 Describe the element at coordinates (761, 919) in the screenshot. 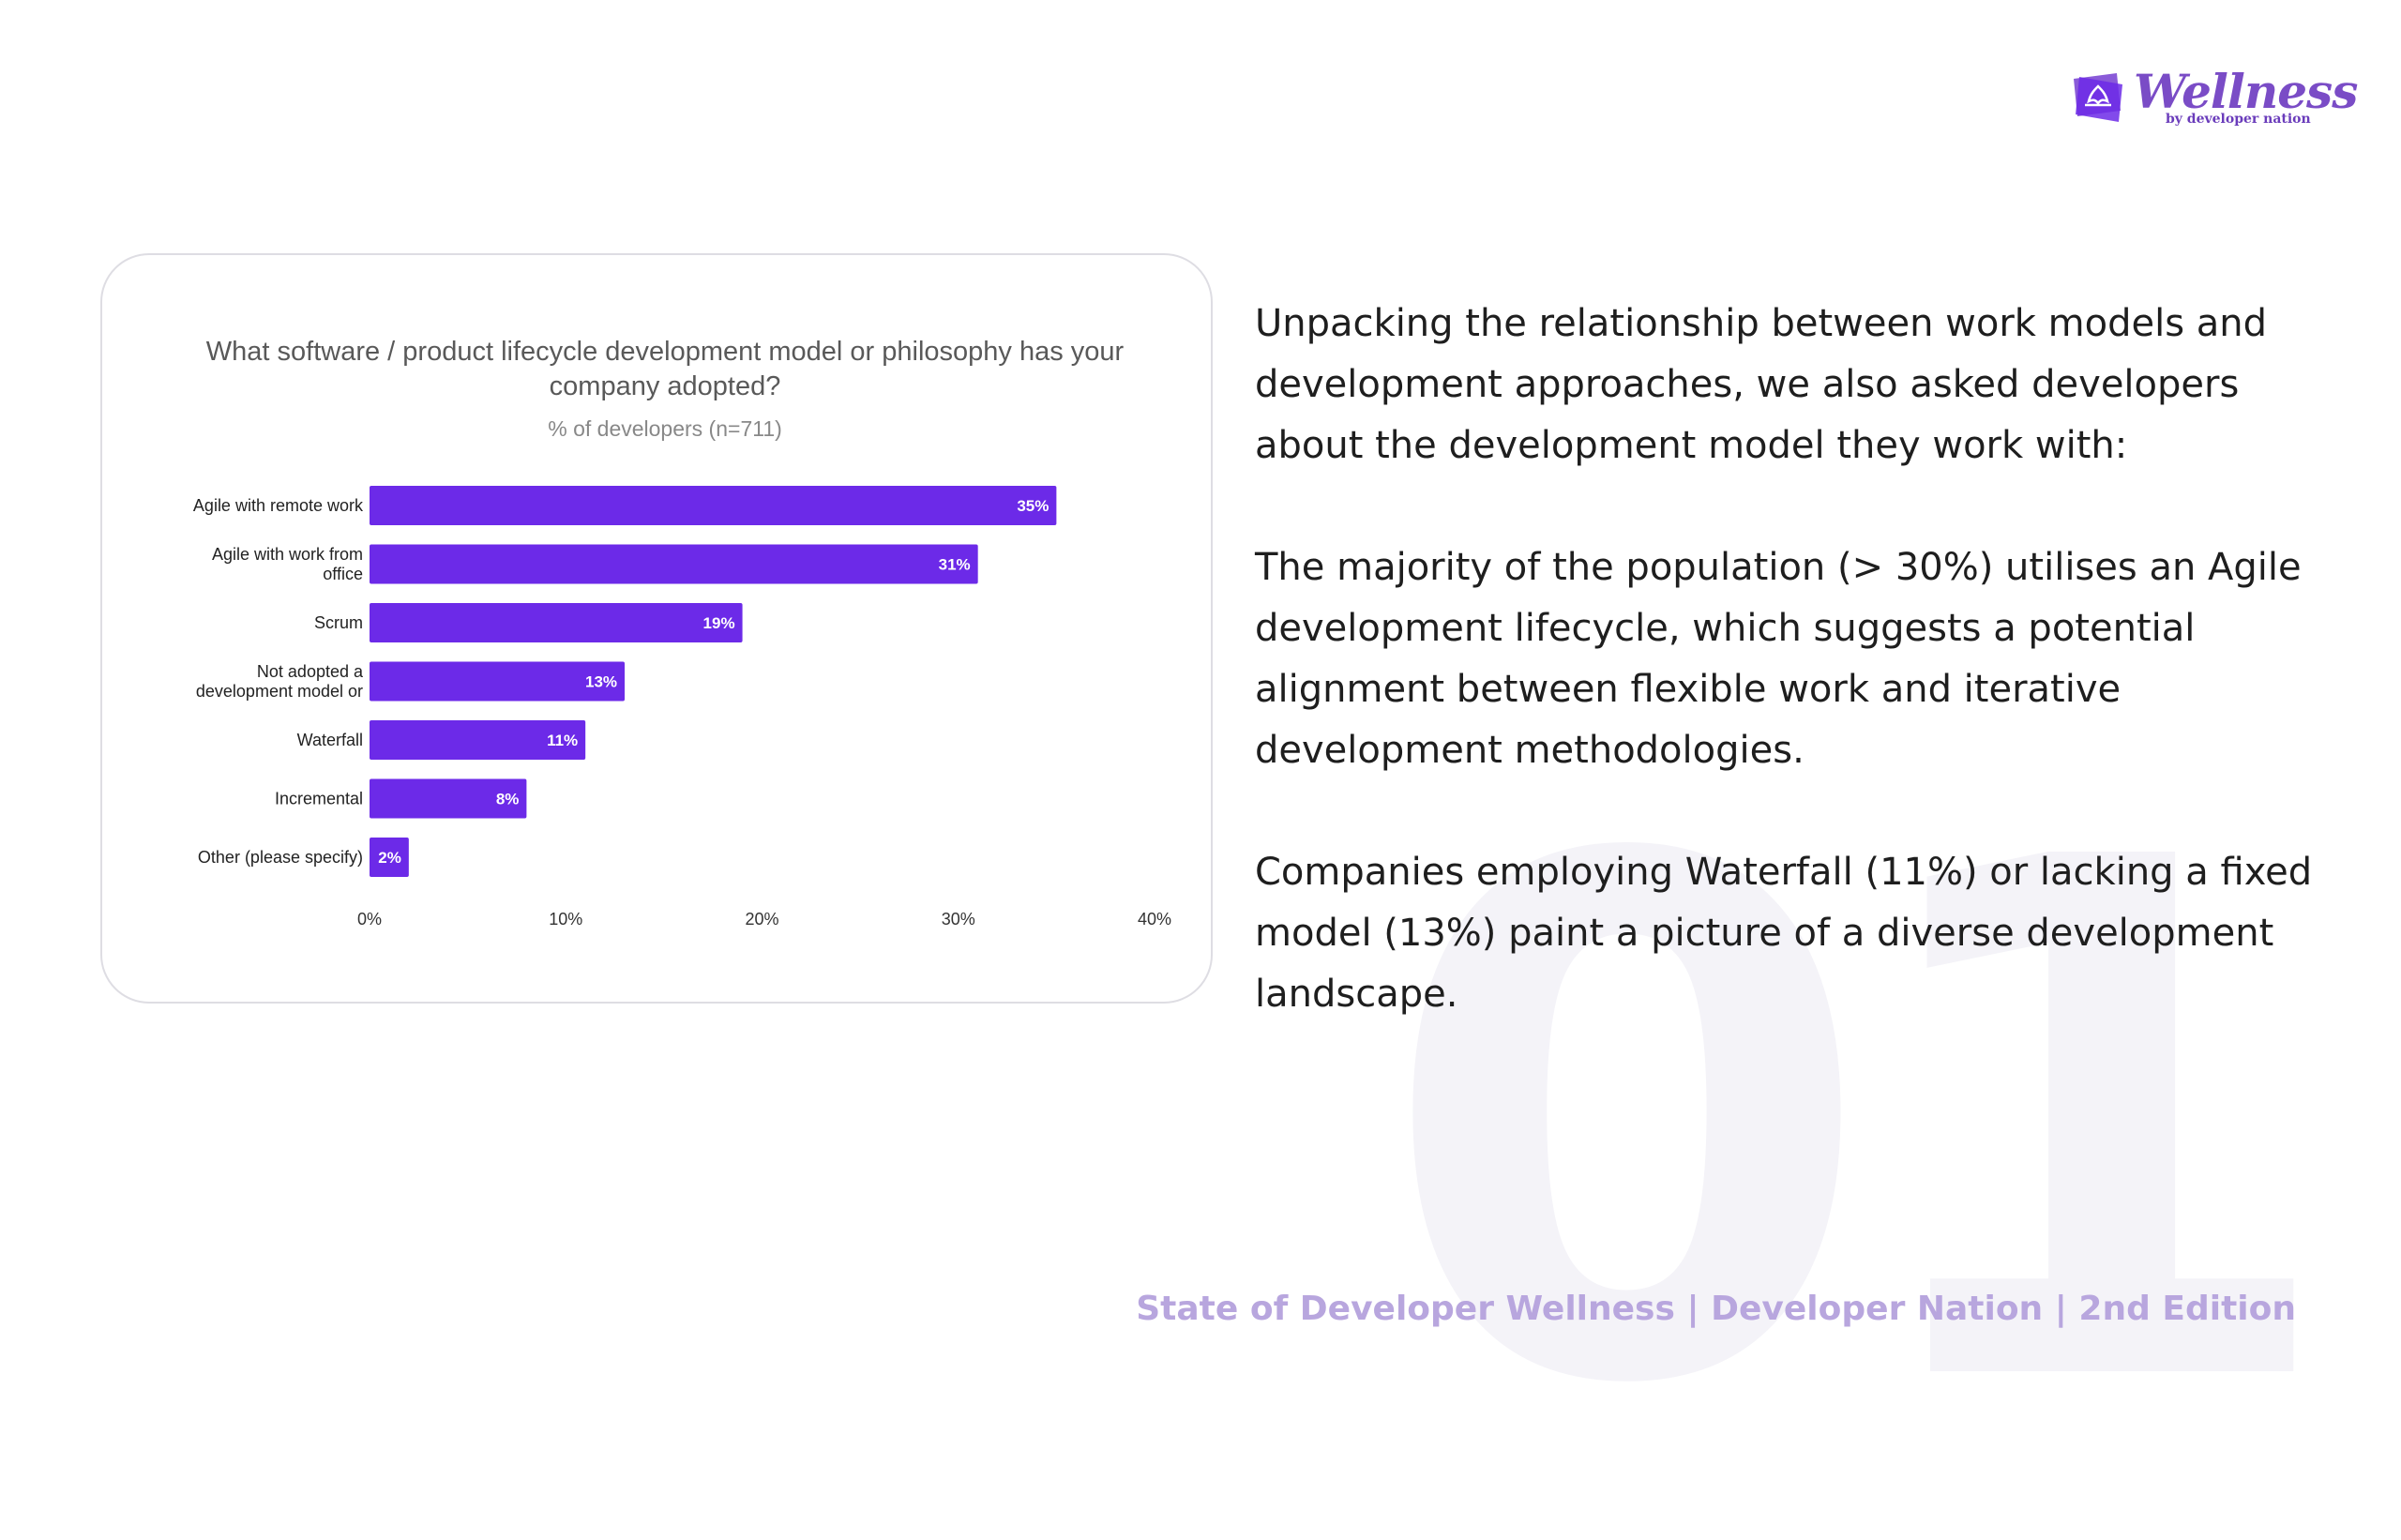

I see `x-tick-label-2: 20%` at that location.